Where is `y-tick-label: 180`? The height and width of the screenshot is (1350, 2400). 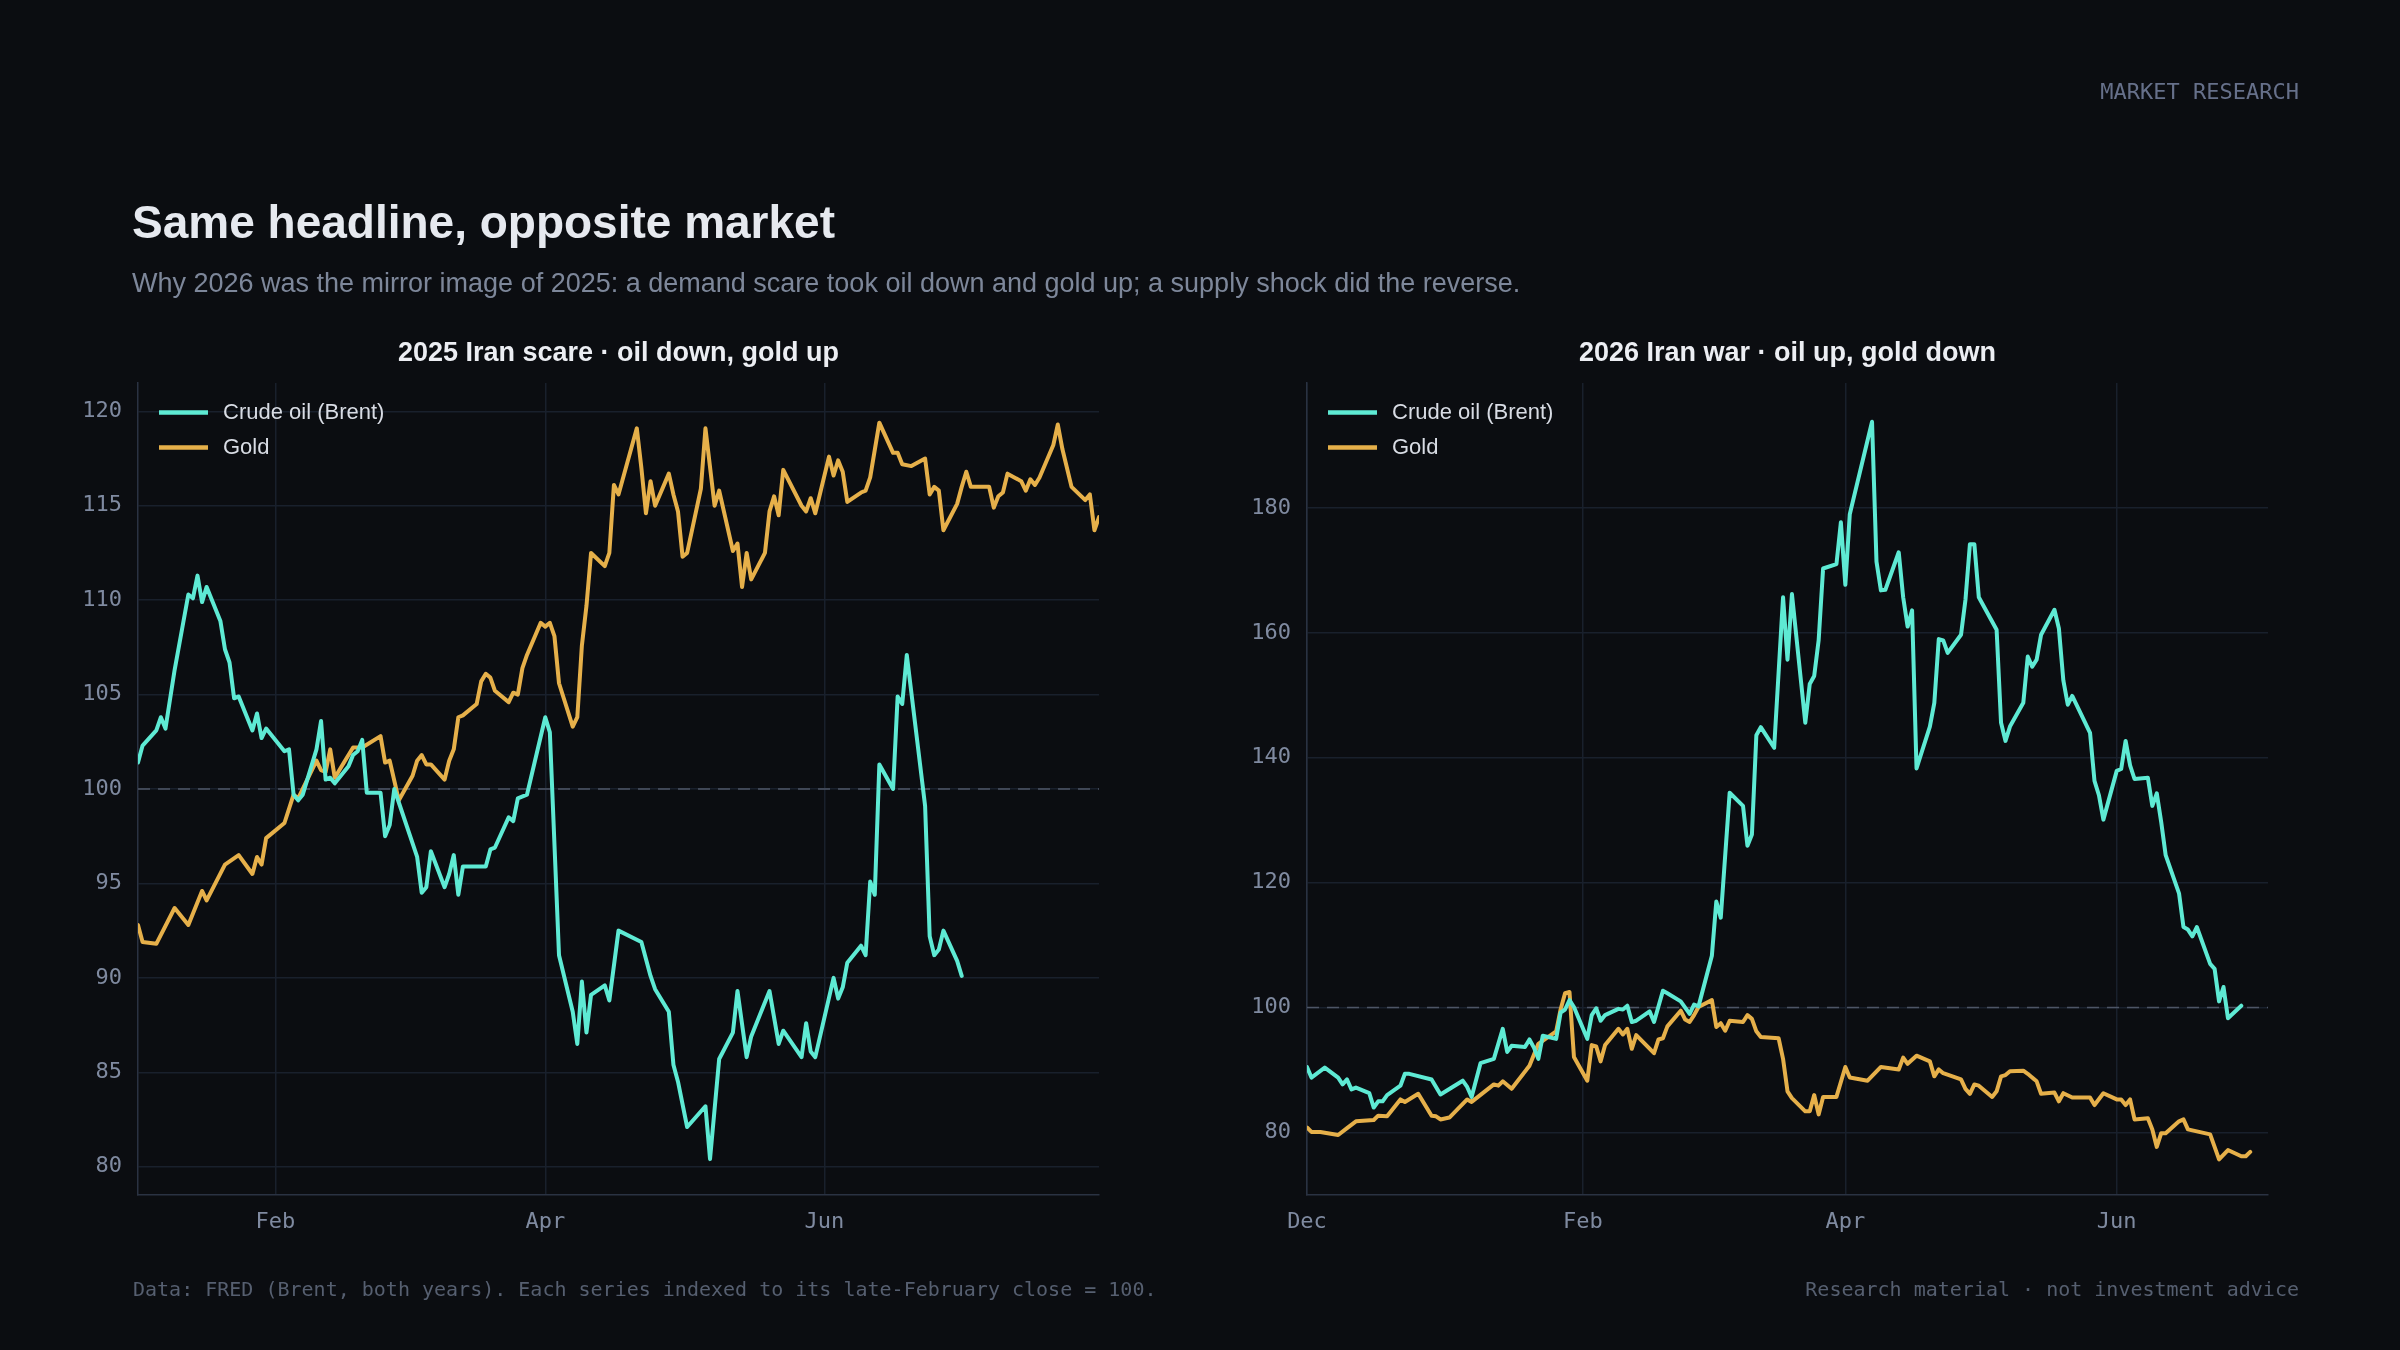
y-tick-label: 180 is located at coordinates (1271, 506).